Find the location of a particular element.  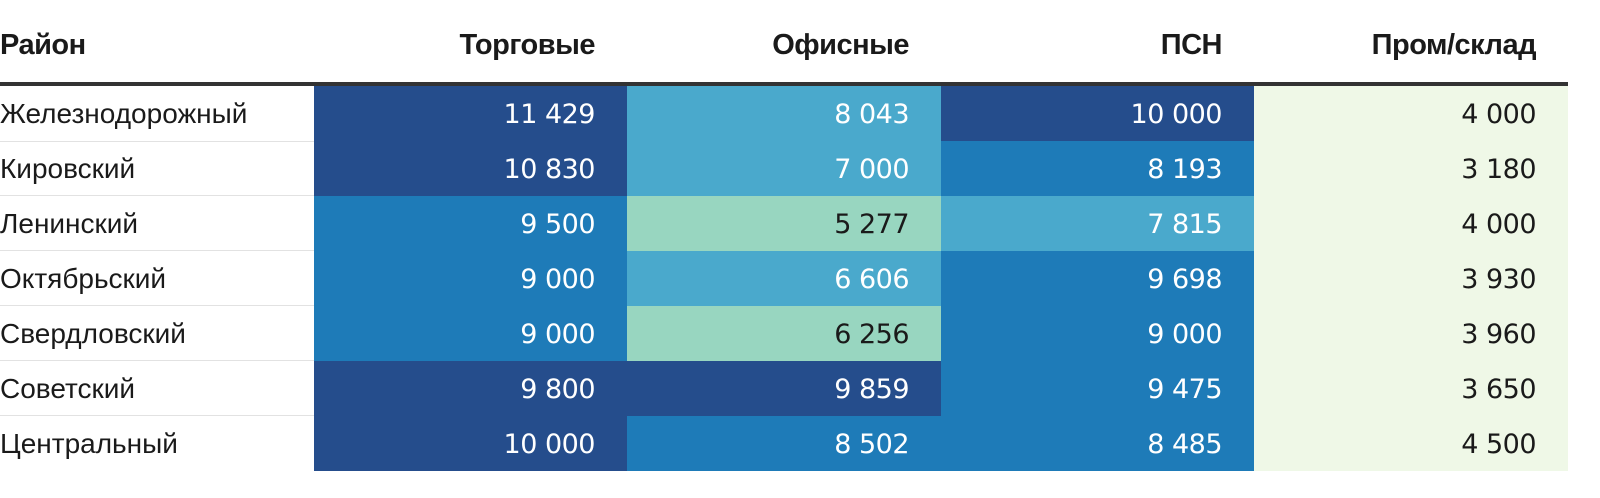

heatmap-cell: 7 815 is located at coordinates (1097, 223).